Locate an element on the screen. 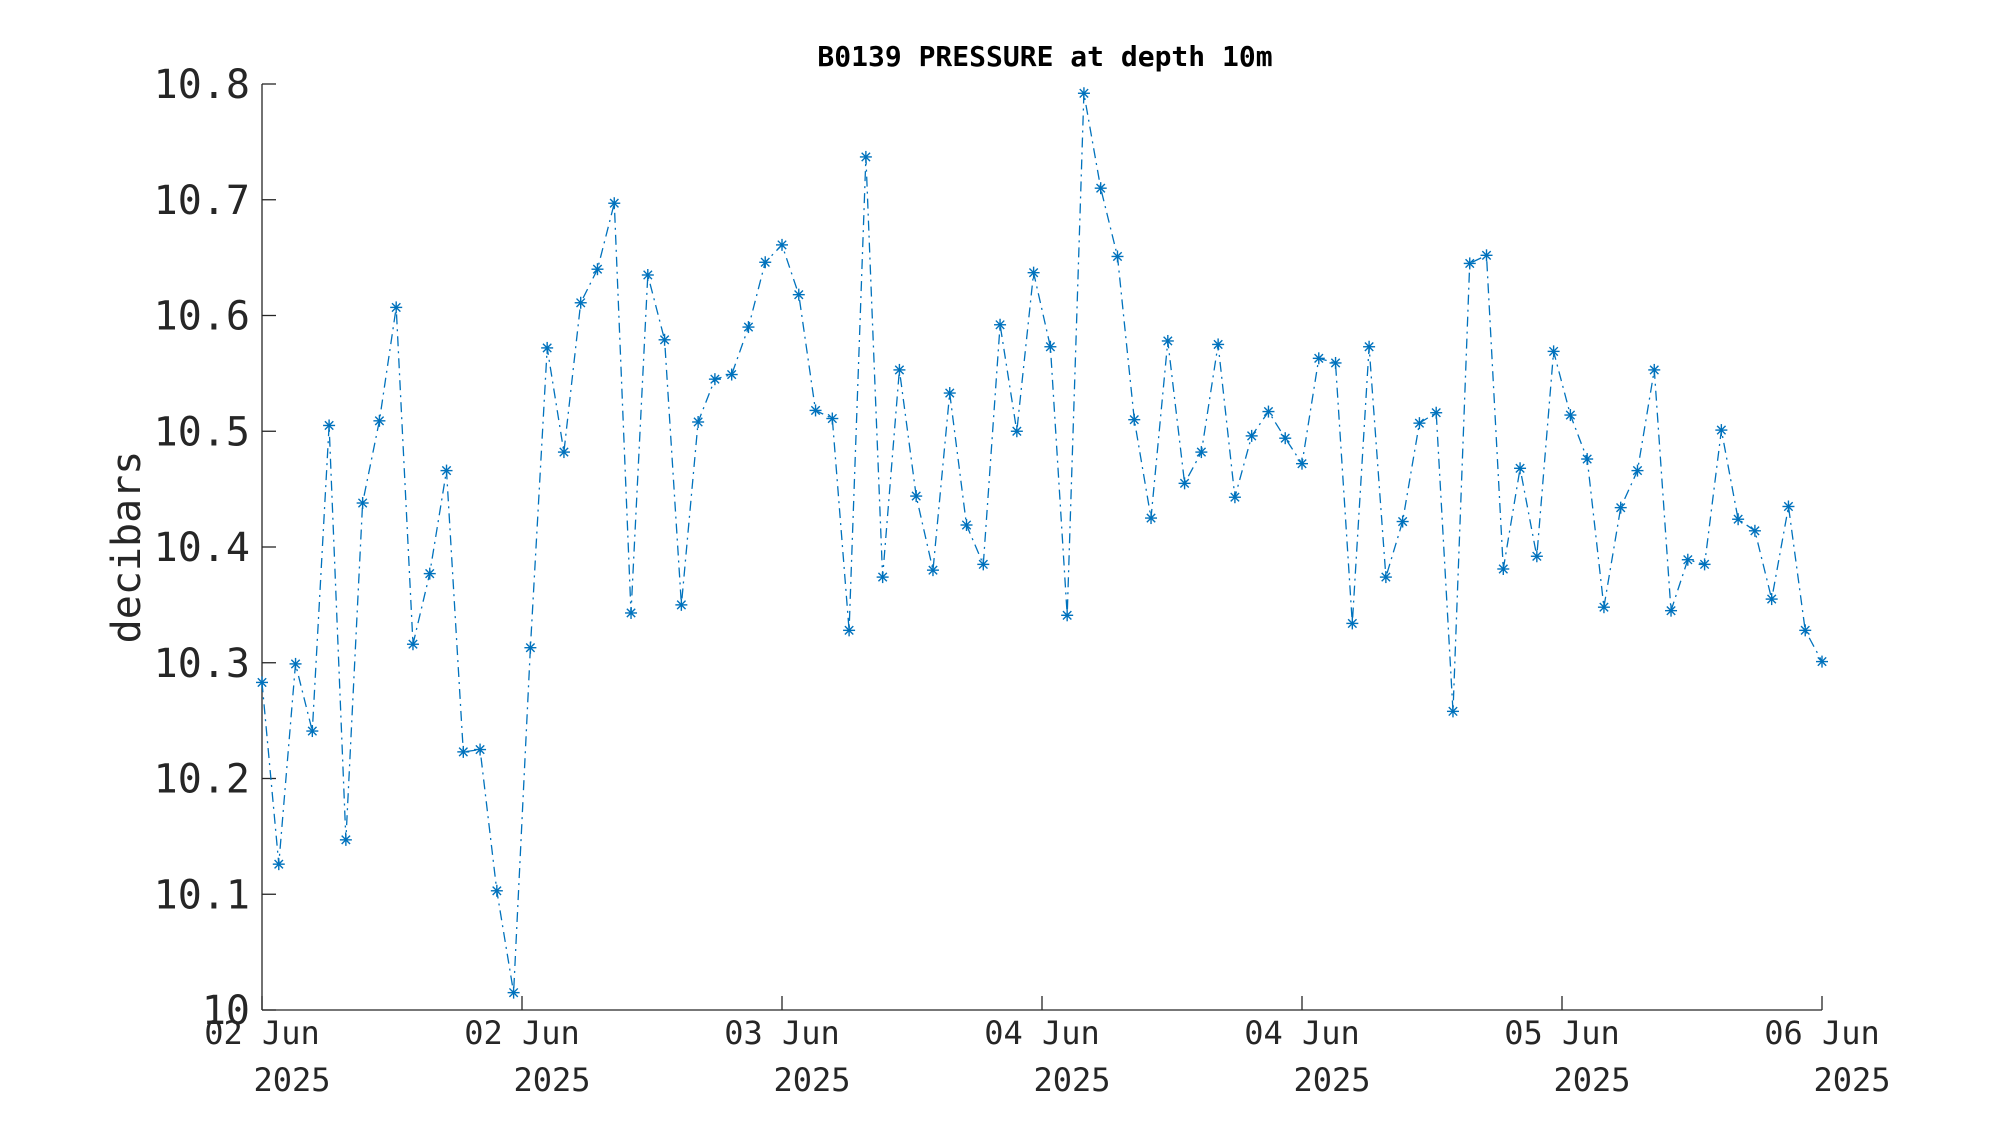  x-tick-label-day: 06 Jun is located at coordinates (1822, 1033).